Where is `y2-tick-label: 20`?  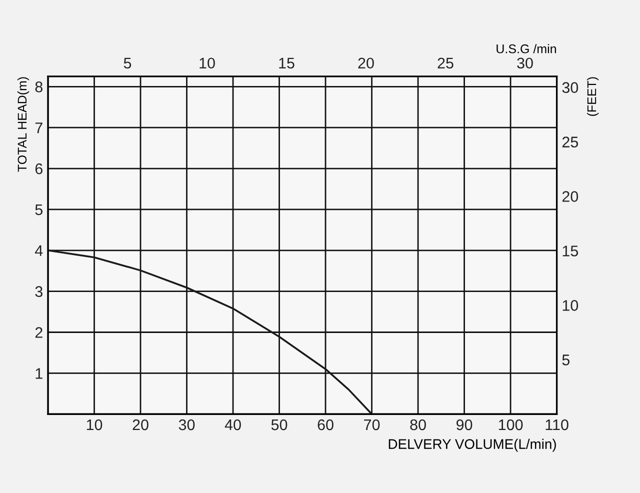 y2-tick-label: 20 is located at coordinates (570, 196).